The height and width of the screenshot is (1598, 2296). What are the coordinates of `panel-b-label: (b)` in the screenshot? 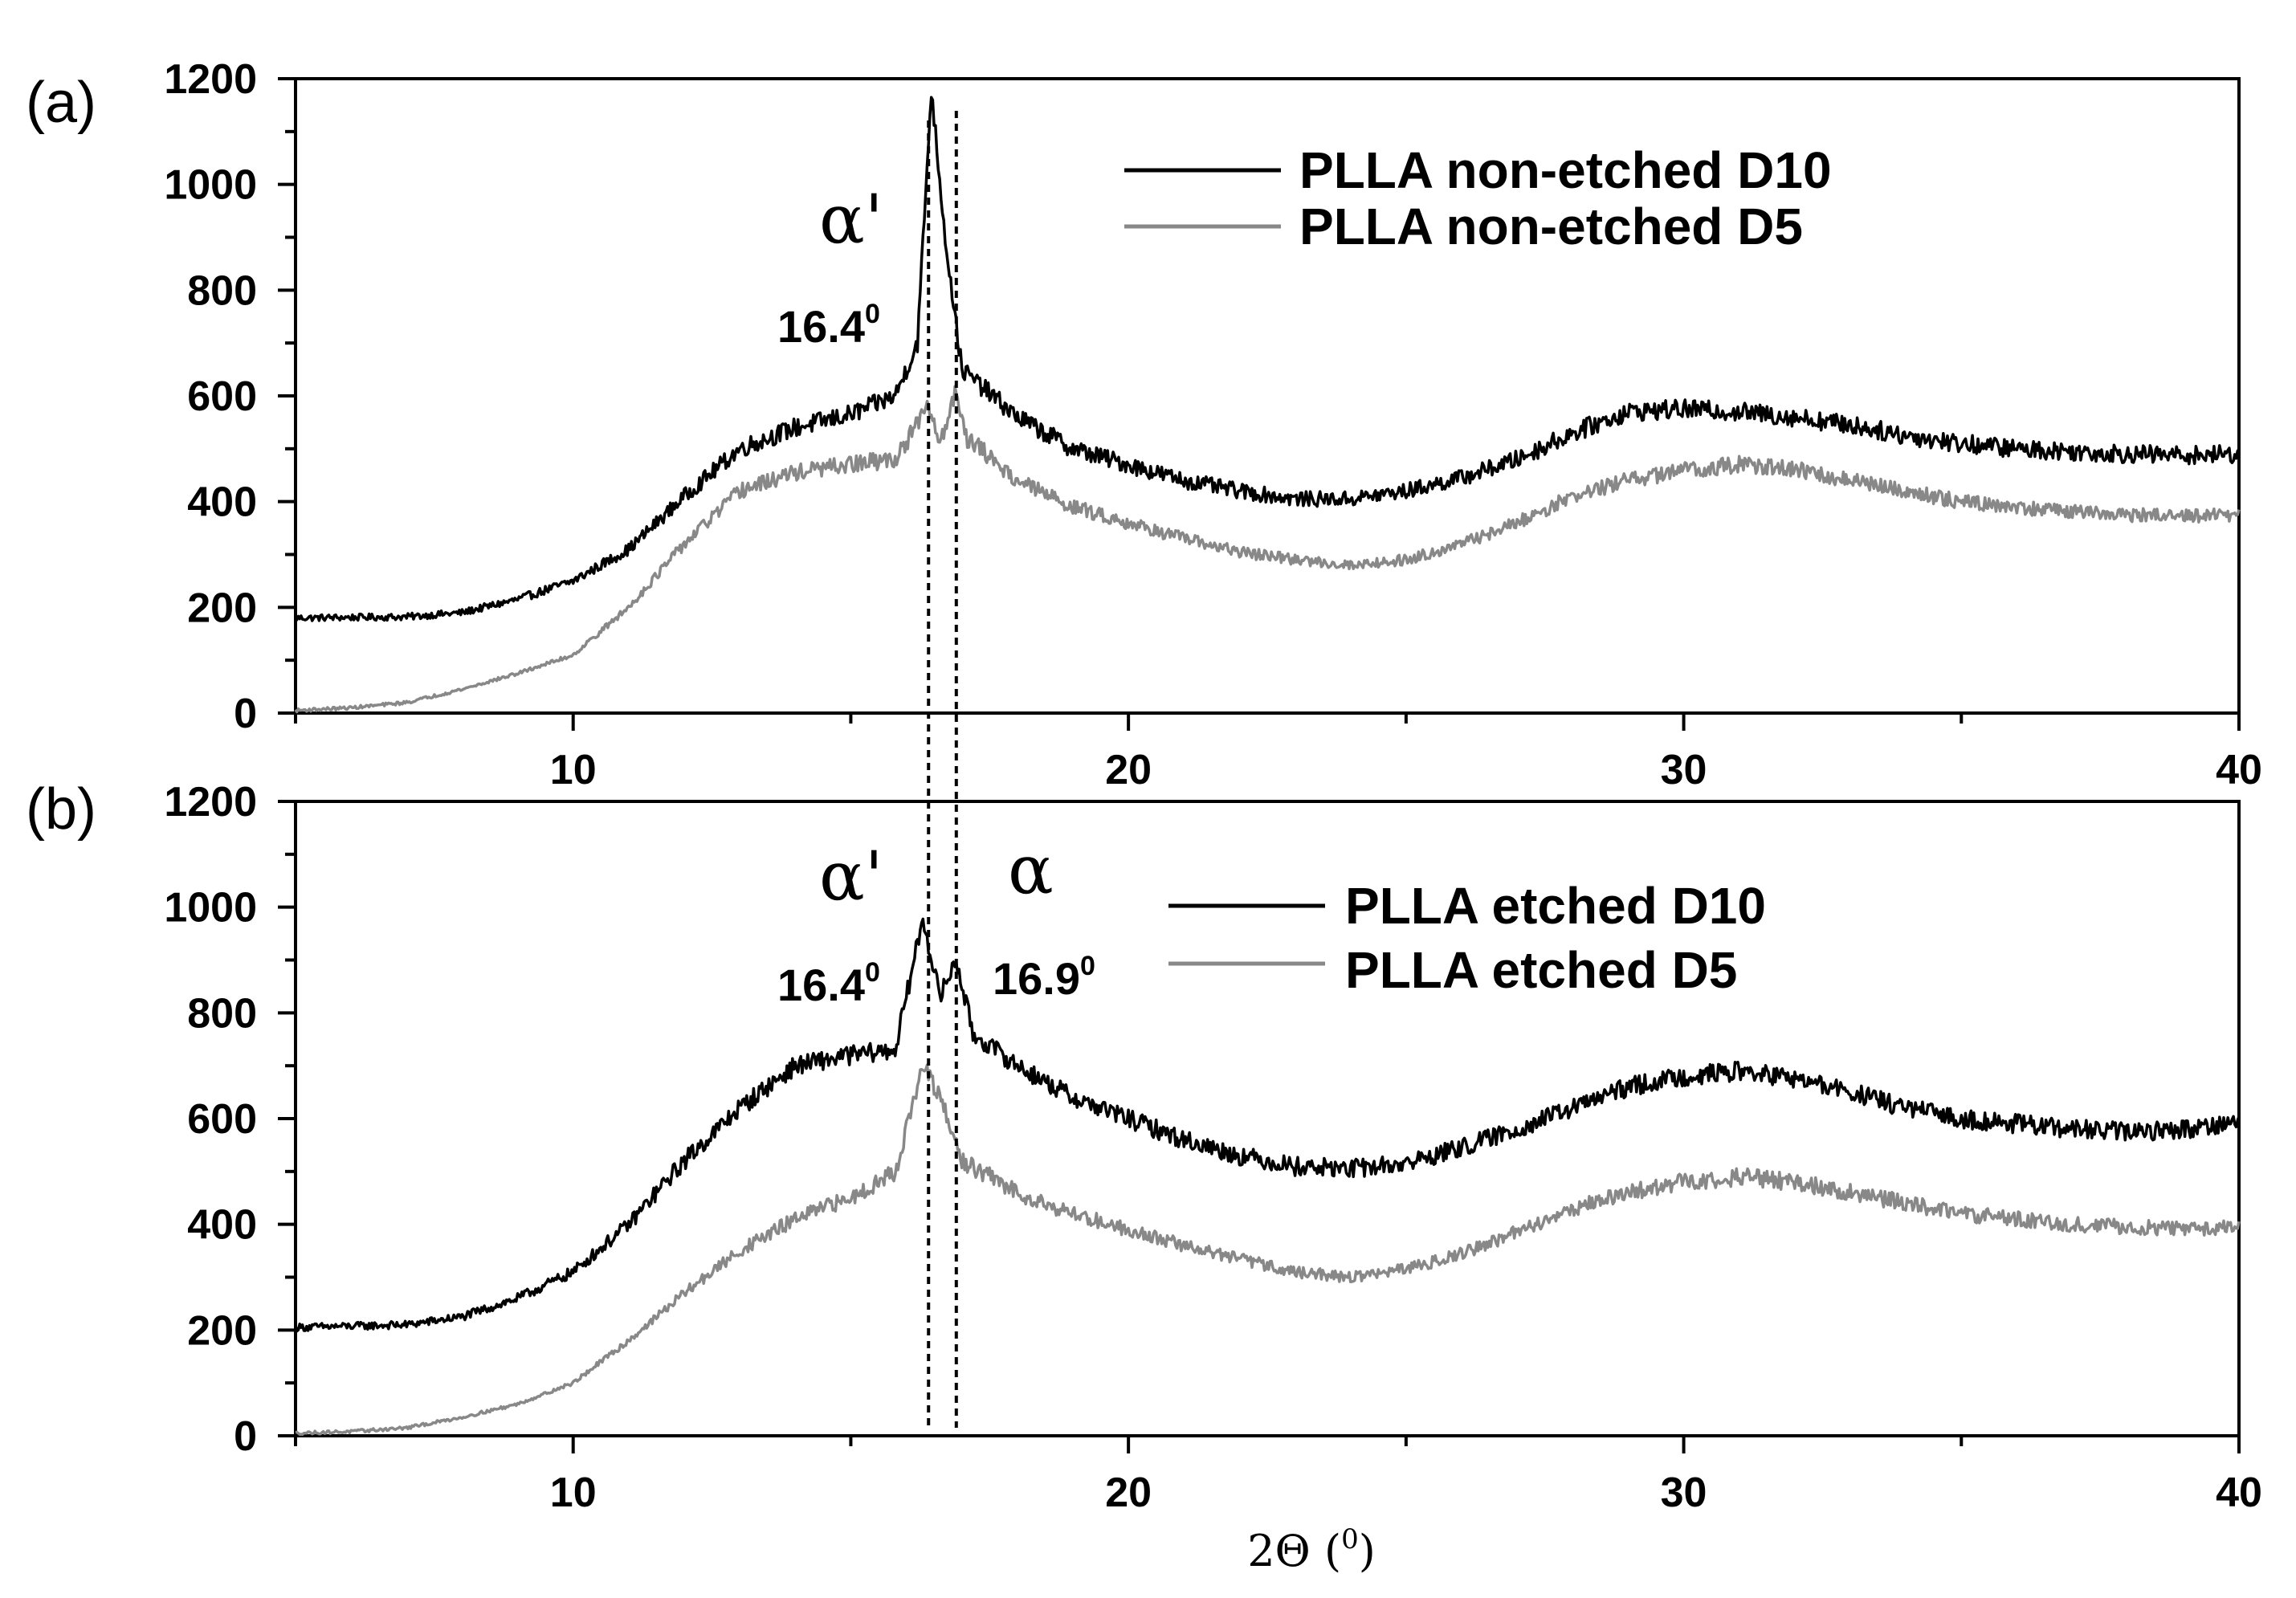 It's located at (61, 809).